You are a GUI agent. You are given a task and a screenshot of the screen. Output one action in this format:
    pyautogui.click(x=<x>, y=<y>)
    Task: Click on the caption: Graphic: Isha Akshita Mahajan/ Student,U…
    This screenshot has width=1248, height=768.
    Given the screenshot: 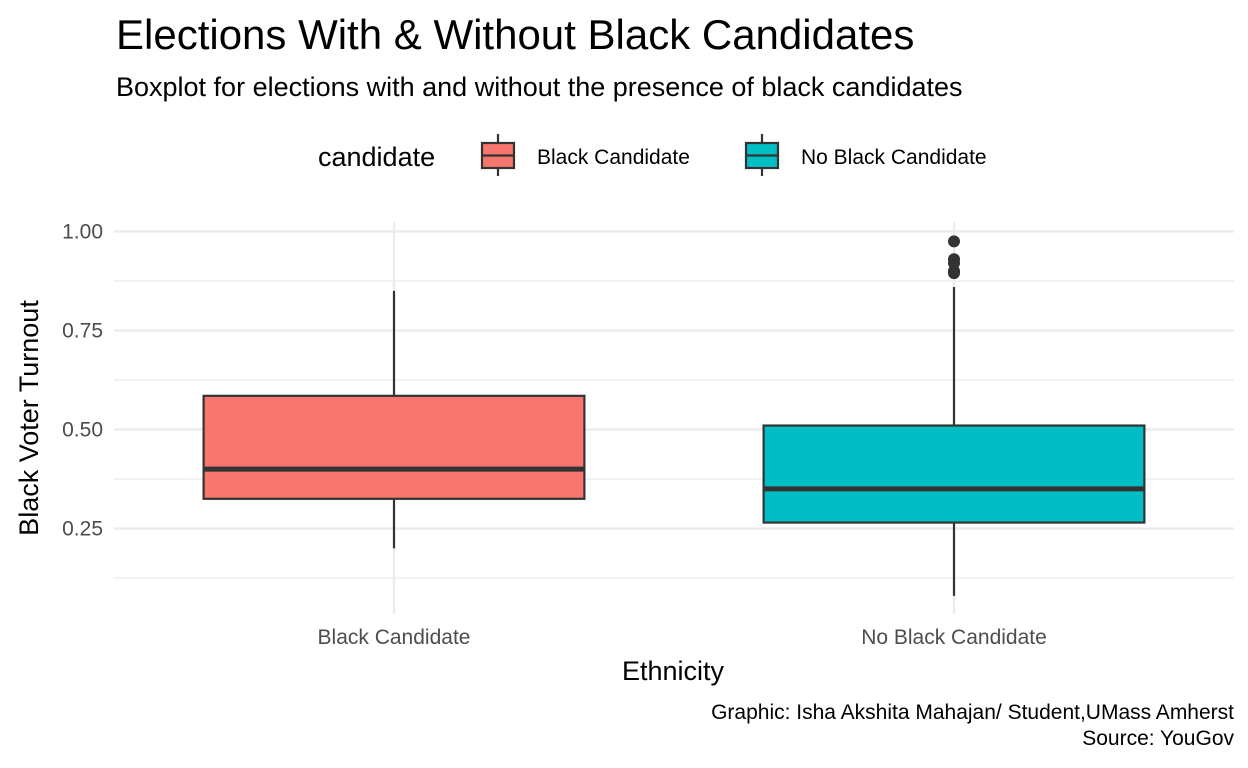 What is the action you would take?
    pyautogui.click(x=972, y=726)
    